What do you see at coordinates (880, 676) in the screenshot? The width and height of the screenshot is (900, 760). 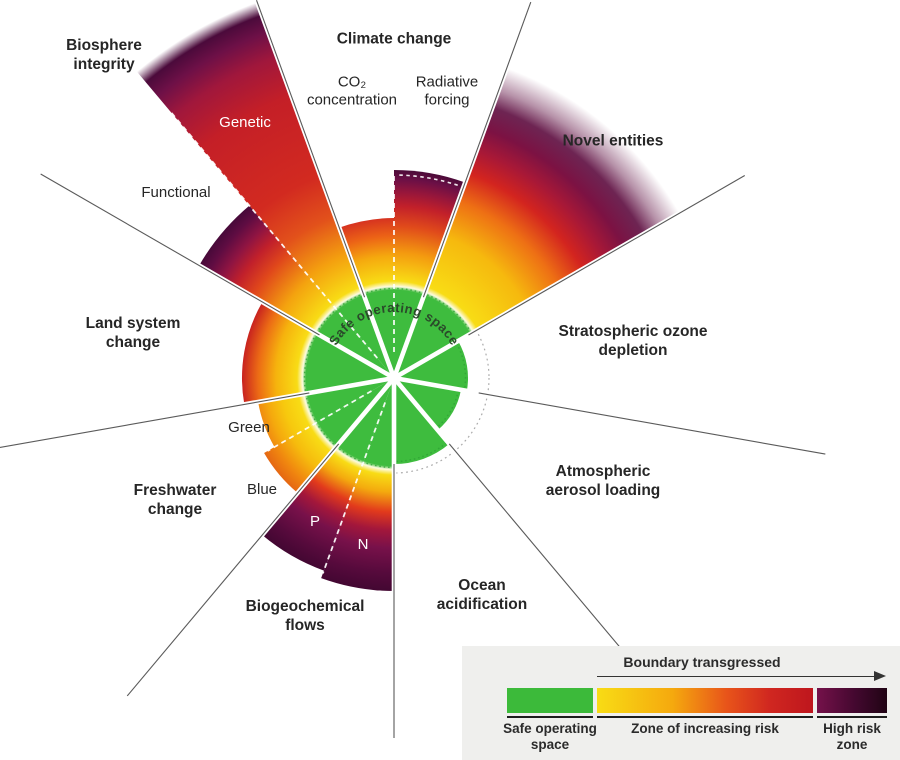 I see `arrow-head-icon` at bounding box center [880, 676].